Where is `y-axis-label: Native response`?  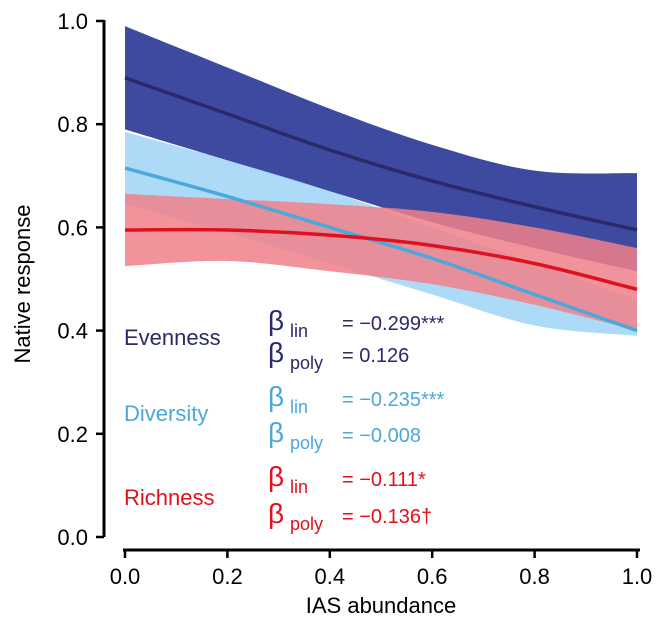
y-axis-label: Native response is located at coordinates (22, 284).